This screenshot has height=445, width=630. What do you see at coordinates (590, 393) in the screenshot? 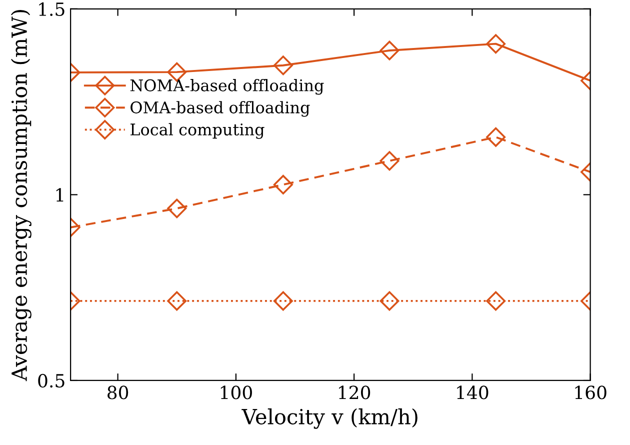
I see `x-tick-label: 160` at bounding box center [590, 393].